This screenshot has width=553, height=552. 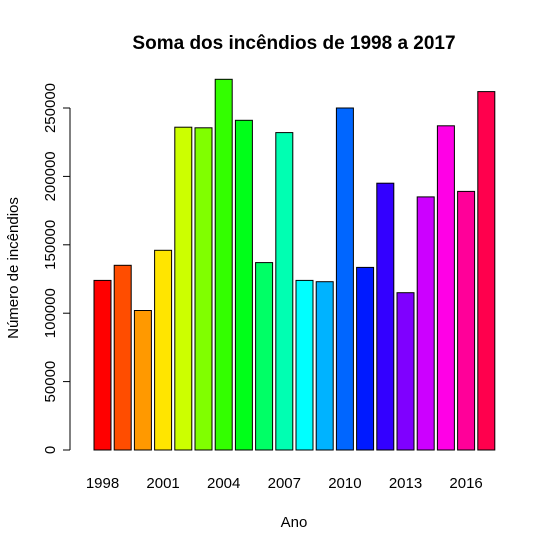 What do you see at coordinates (486, 271) in the screenshot?
I see `bar-2017` at bounding box center [486, 271].